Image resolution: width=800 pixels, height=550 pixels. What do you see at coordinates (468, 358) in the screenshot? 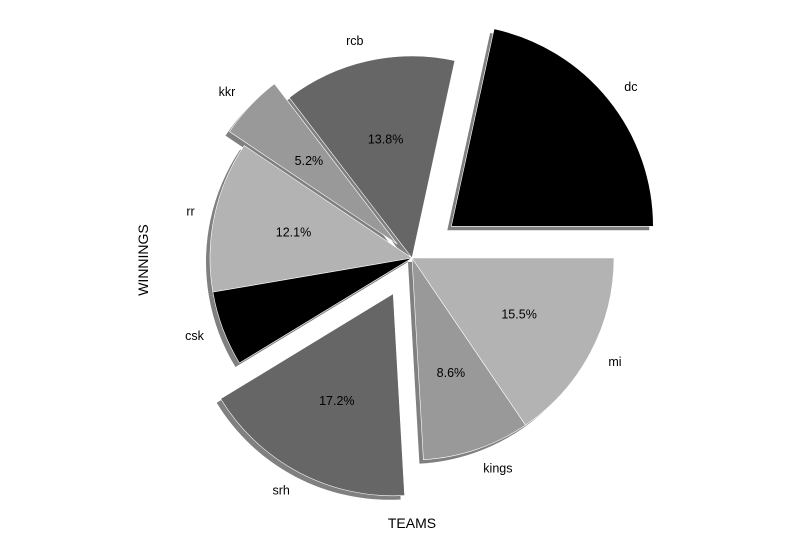
I see `pie-slice-kings` at bounding box center [468, 358].